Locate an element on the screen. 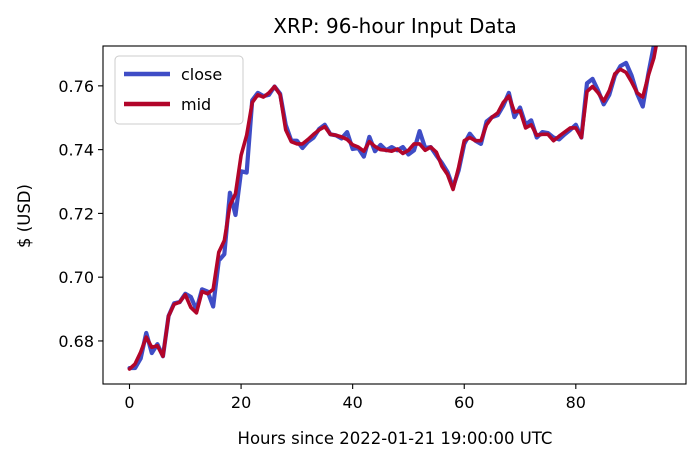  x-tick-label: 0 is located at coordinates (129, 402).